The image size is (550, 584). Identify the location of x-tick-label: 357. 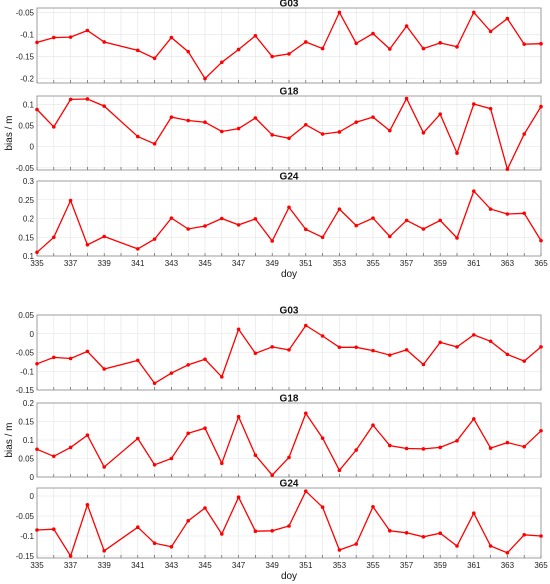
(407, 565).